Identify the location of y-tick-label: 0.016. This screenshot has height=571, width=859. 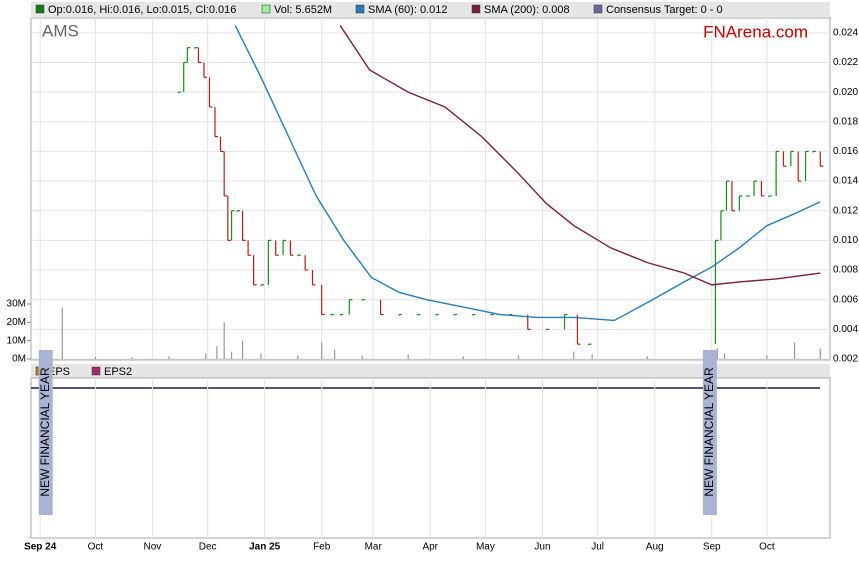
(845, 151).